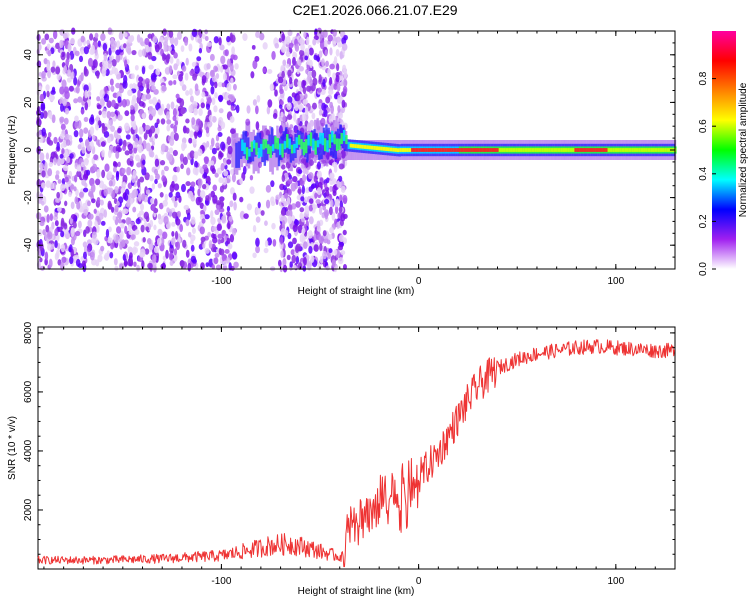 The image size is (750, 600). I want to click on colorbar-tick-label: 0.0, so click(703, 269).